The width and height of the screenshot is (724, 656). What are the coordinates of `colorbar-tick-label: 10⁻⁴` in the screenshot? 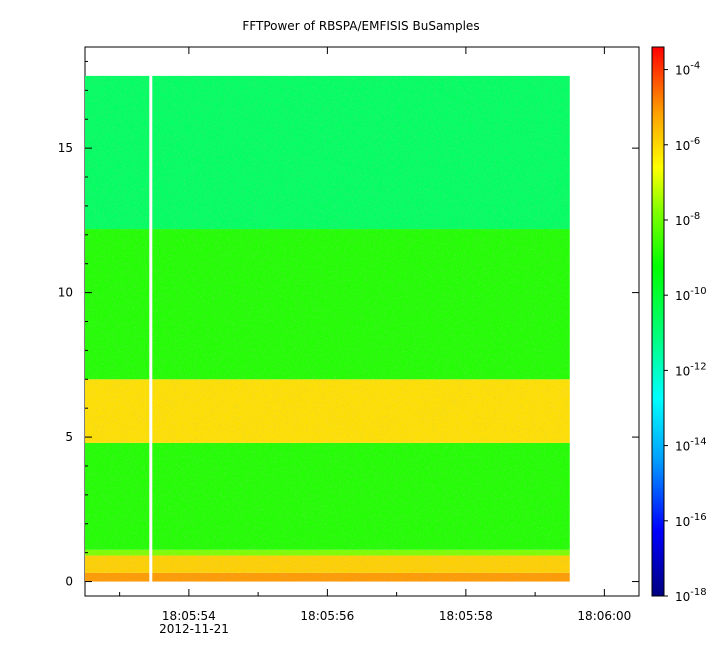 It's located at (687, 69).